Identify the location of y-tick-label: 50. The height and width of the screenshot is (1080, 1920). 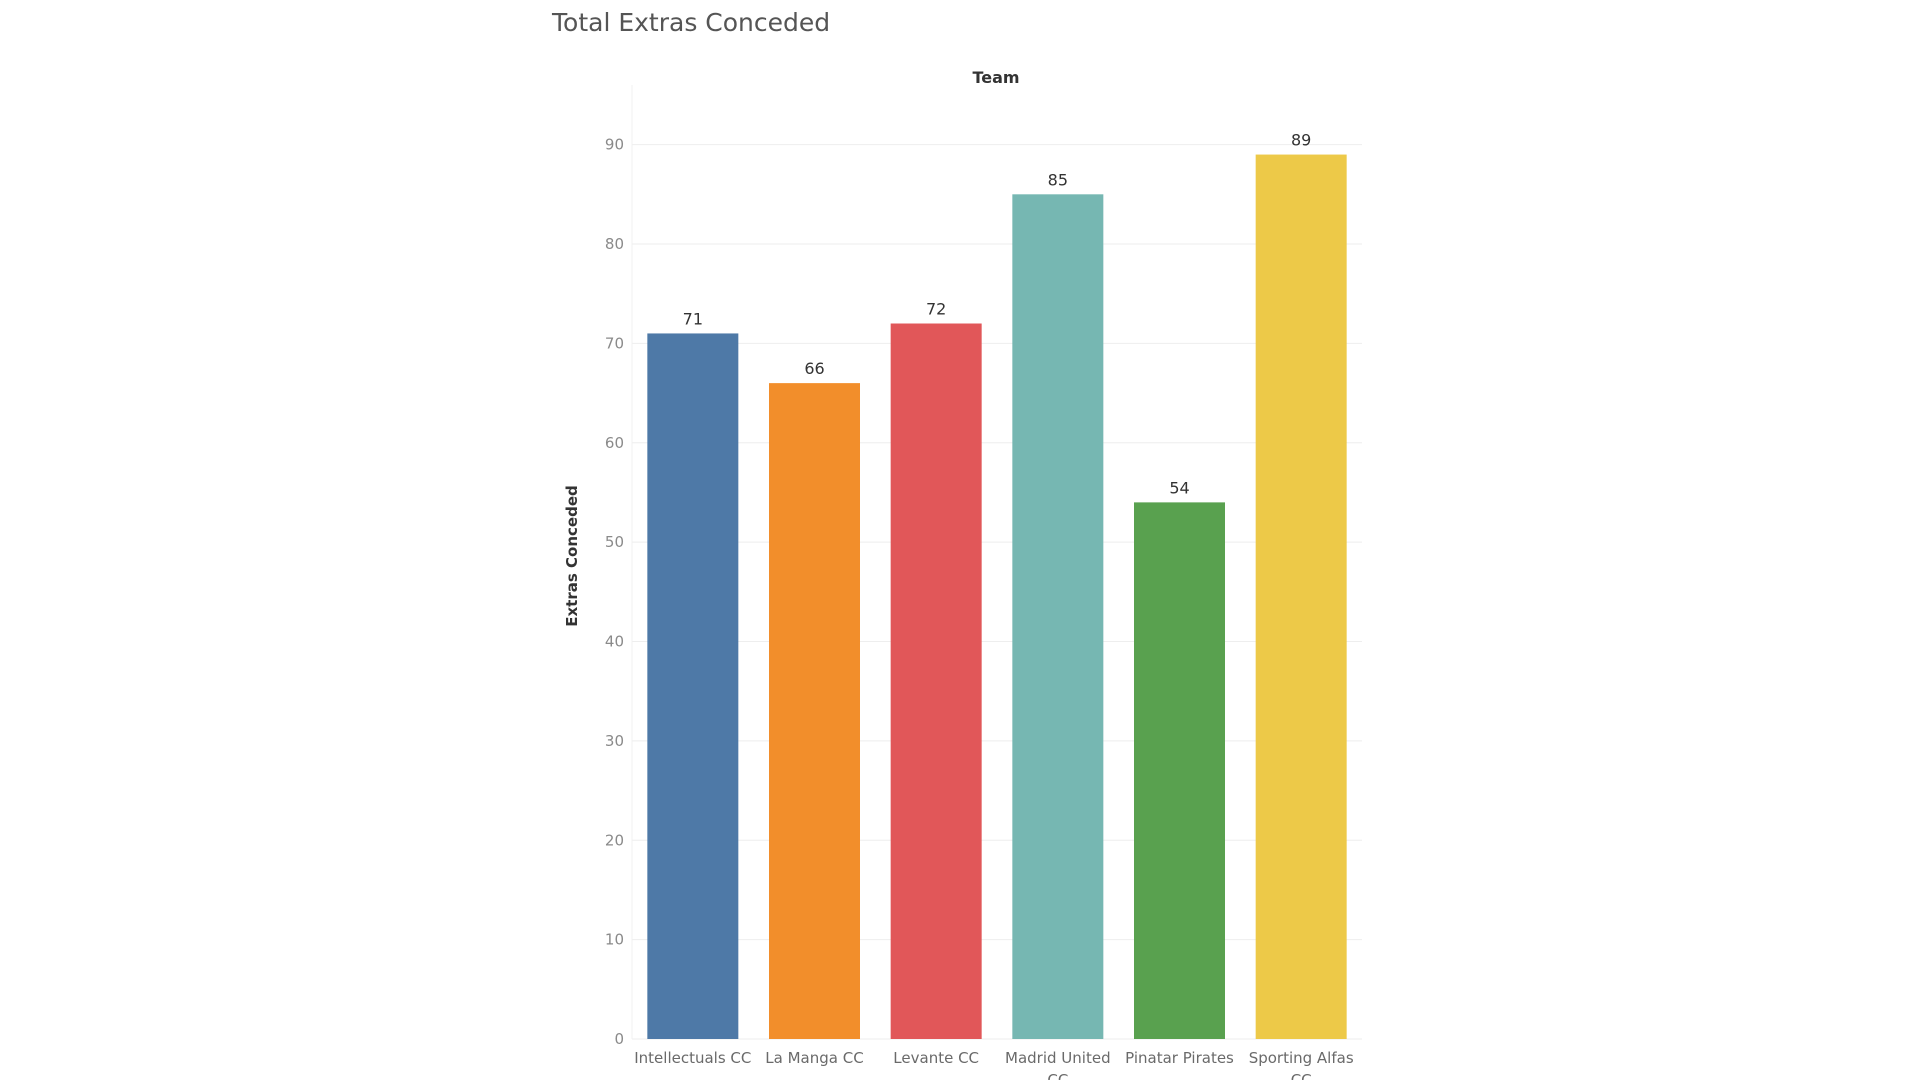
(614, 542).